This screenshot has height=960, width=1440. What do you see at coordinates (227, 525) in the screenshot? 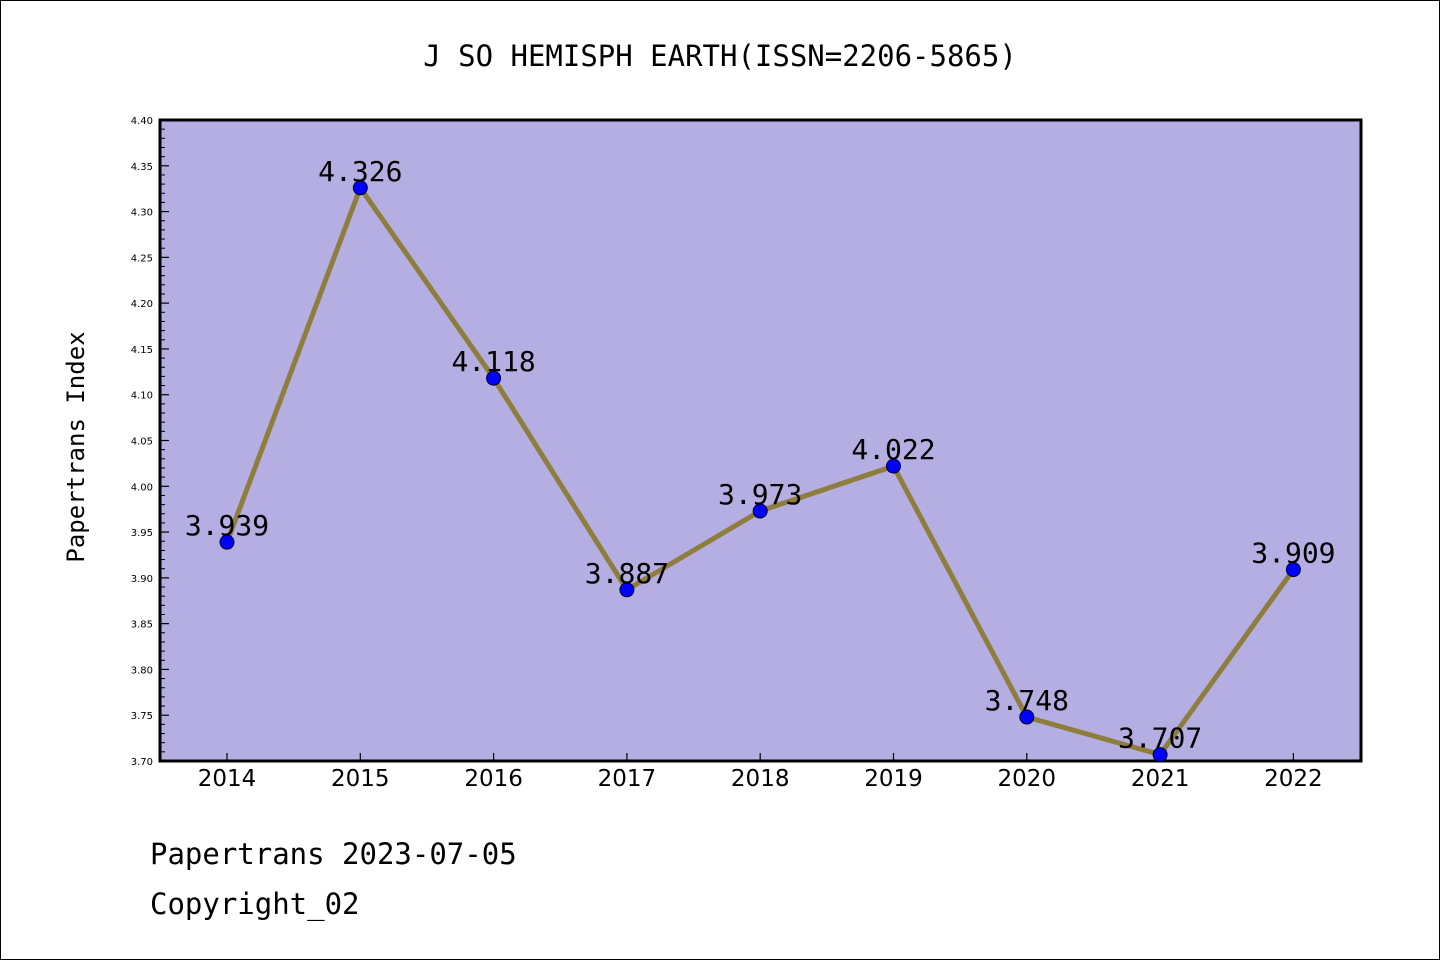
I see `data-label: 3.939` at bounding box center [227, 525].